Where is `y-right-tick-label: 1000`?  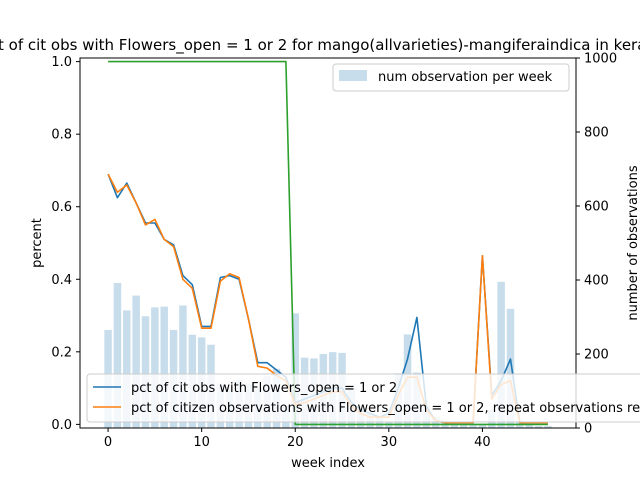 y-right-tick-label: 1000 is located at coordinates (600, 59).